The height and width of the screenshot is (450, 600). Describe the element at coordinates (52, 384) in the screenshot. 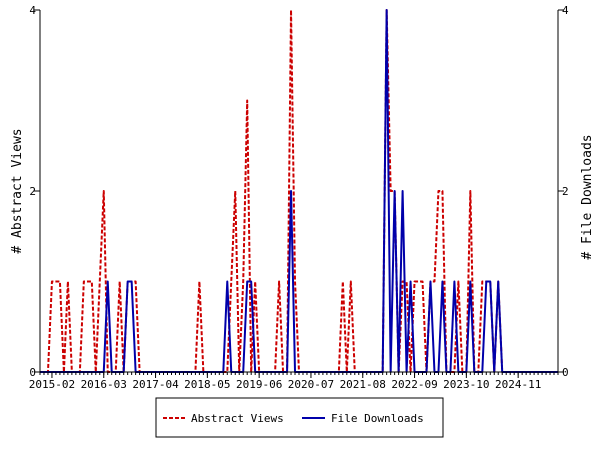

I see `x-tick-label: 2015-02` at that location.